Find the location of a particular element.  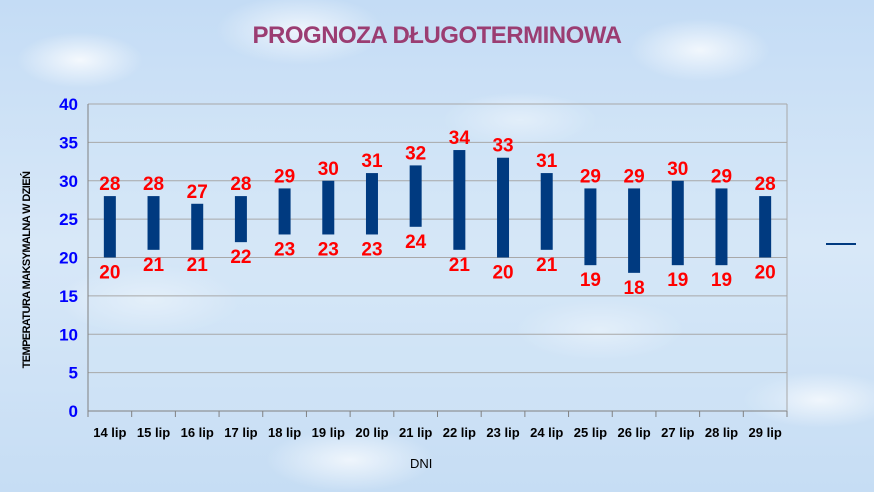

y-tick-label: 0 is located at coordinates (73, 411).